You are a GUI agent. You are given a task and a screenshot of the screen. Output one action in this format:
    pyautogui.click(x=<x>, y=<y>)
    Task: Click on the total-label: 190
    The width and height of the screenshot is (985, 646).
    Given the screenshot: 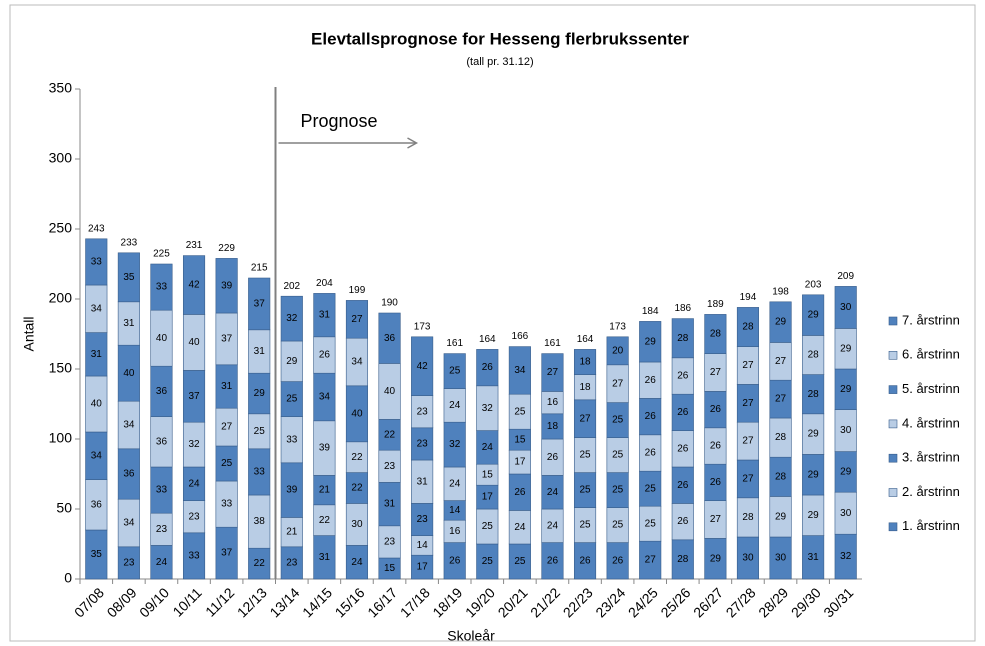 What is the action you would take?
    pyautogui.click(x=389, y=303)
    